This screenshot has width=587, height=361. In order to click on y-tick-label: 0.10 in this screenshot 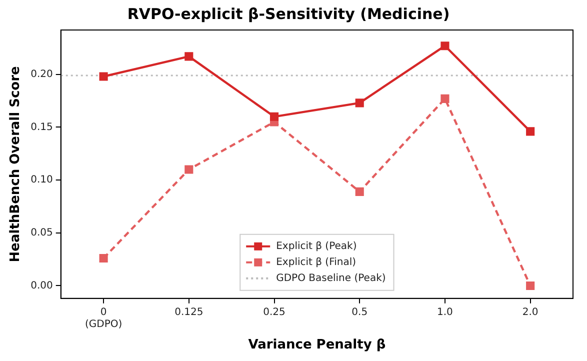, I will do `click(41, 180)`.